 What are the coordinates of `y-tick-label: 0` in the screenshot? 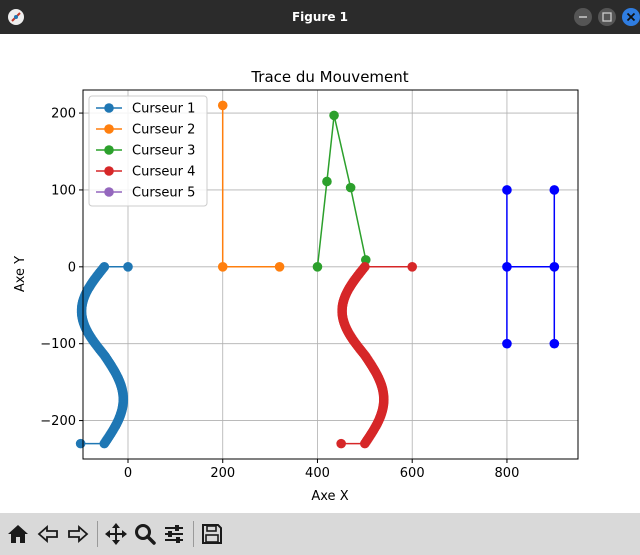 It's located at (72, 267).